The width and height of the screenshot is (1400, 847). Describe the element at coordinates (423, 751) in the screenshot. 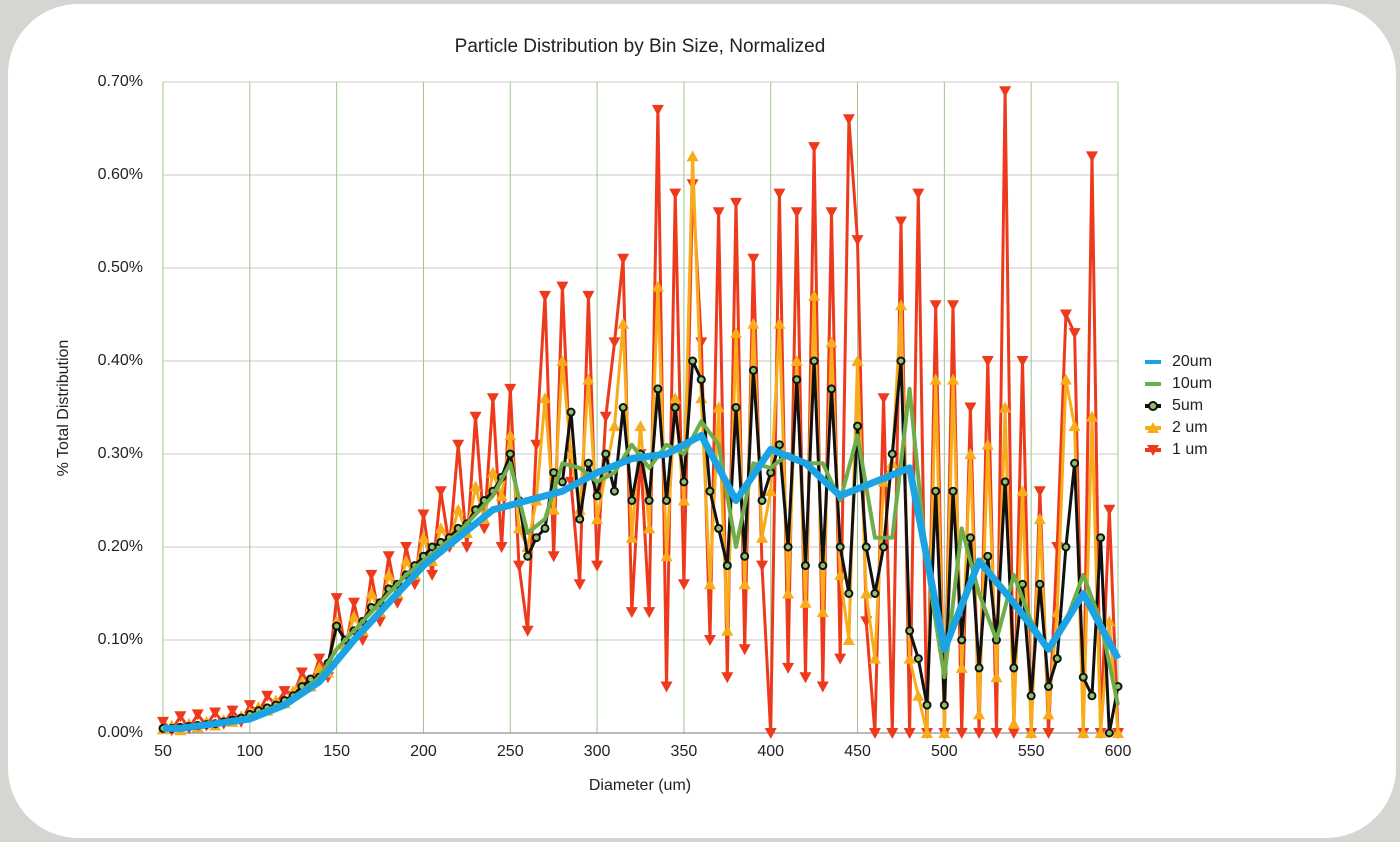

I see `x-tick-label: 200` at that location.